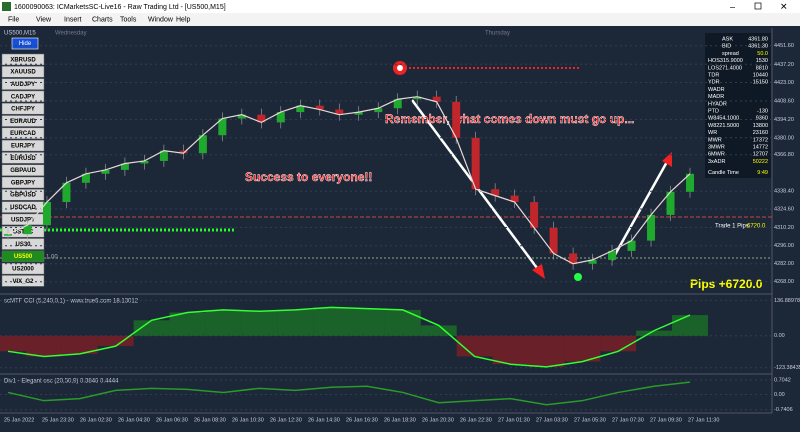 Image resolution: width=800 pixels, height=437 pixels. What do you see at coordinates (497, 34) in the screenshot?
I see `day-label: Thursday` at bounding box center [497, 34].